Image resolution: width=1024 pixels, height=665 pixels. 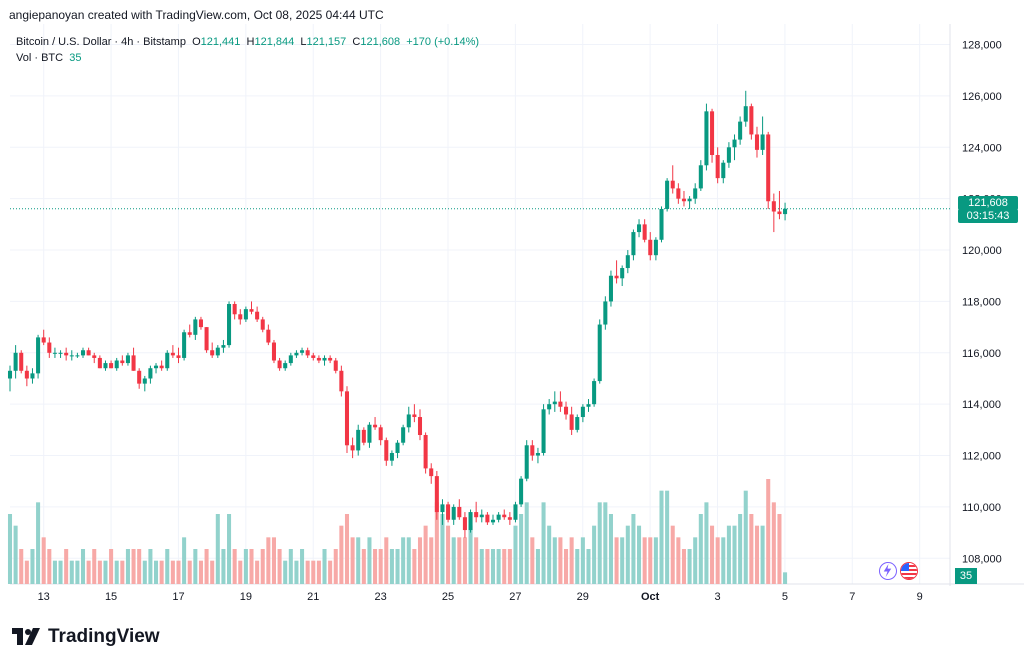 What do you see at coordinates (888, 571) in the screenshot?
I see `lightning-event-icon` at bounding box center [888, 571].